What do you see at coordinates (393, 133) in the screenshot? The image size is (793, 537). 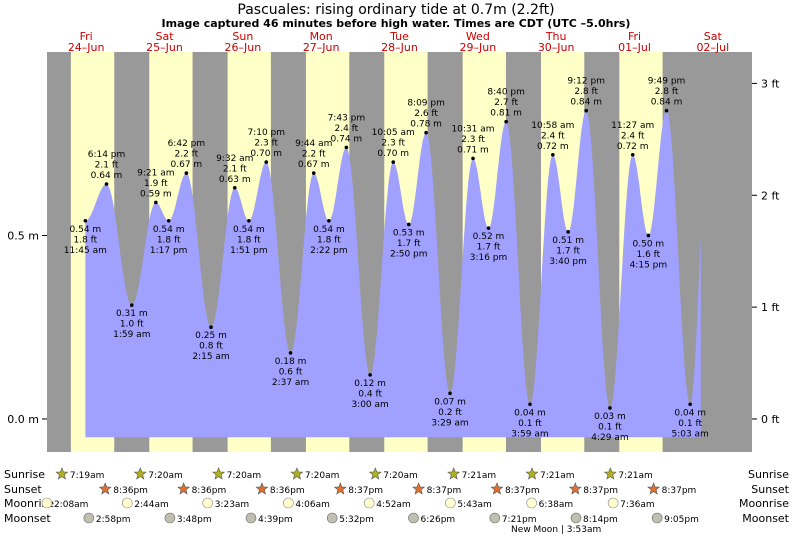 I see `high-tide-label-t: 10:05 am` at bounding box center [393, 133].